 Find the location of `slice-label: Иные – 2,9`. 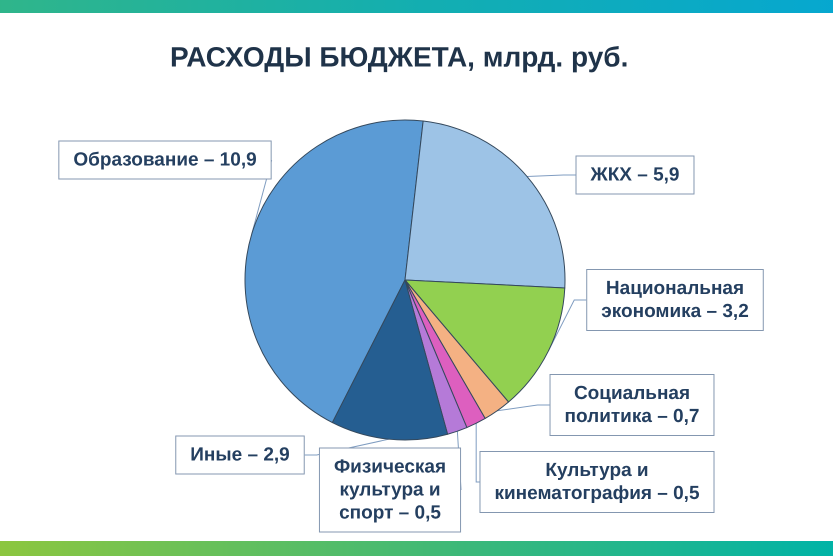

slice-label: Иные – 2,9 is located at coordinates (240, 455).